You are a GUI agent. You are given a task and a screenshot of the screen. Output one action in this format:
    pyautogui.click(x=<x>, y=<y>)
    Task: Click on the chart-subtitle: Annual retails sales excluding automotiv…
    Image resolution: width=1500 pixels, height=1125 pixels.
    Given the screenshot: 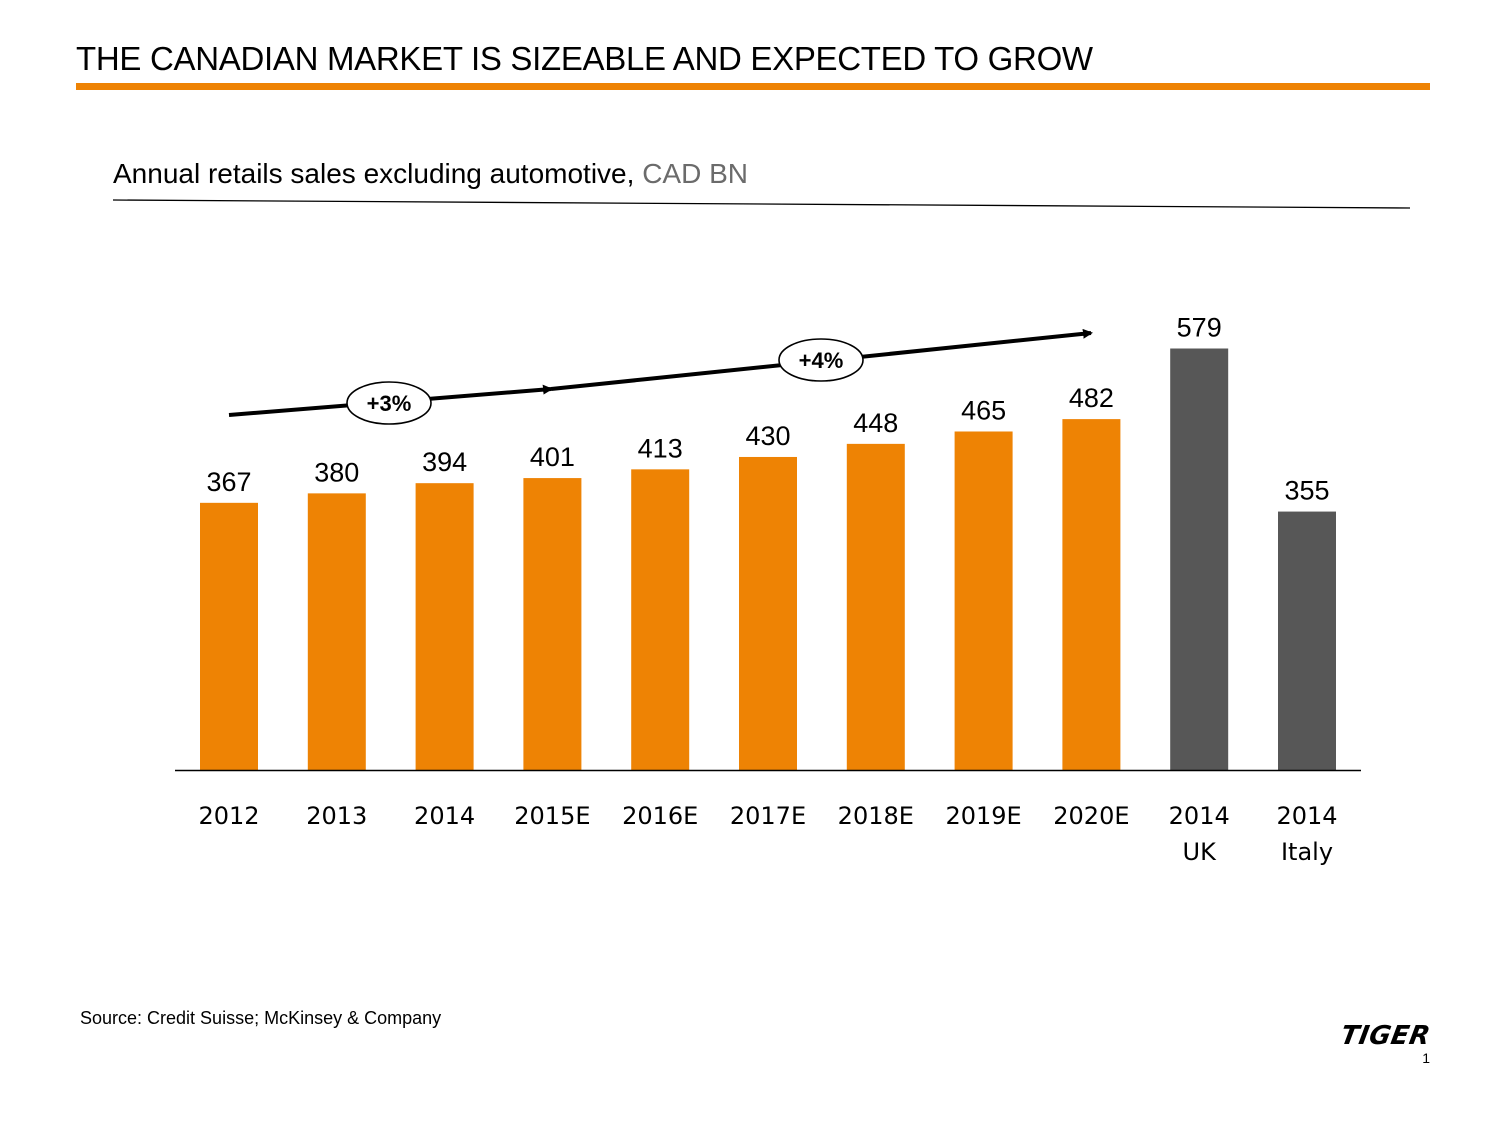 What is the action you would take?
    pyautogui.click(x=430, y=174)
    